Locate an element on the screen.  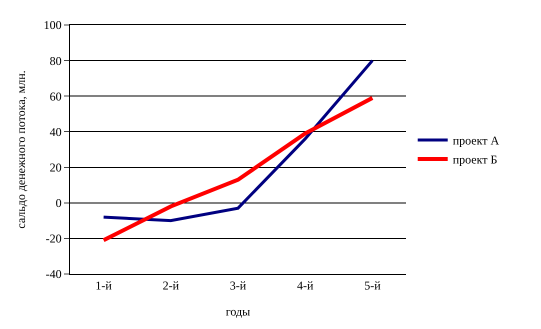
x-tick-label: 1-й is located at coordinates (103, 285).